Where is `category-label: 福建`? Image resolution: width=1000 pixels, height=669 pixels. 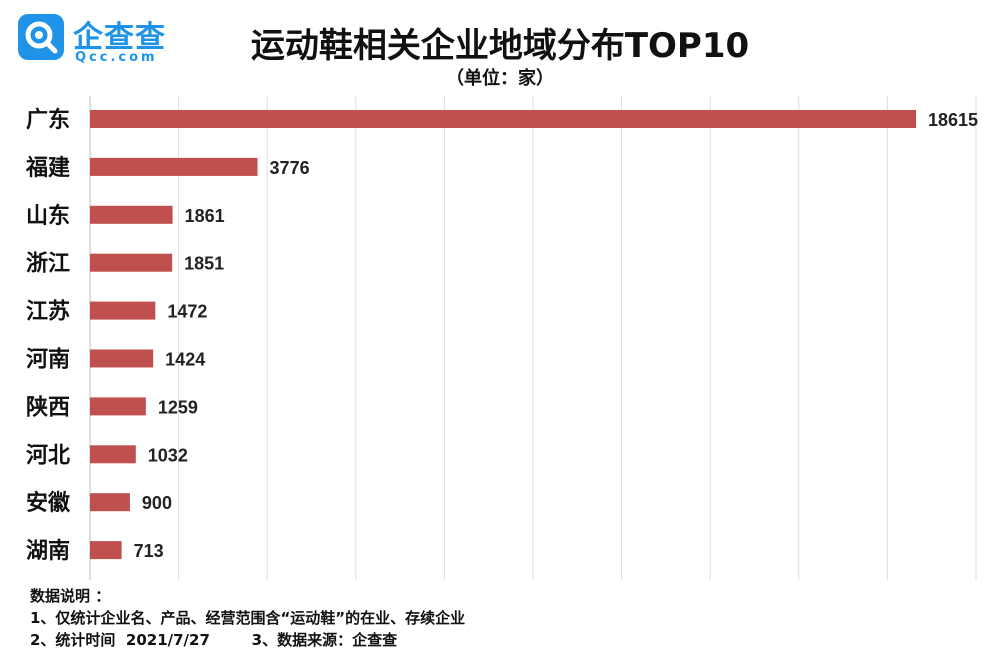
category-label: 福建 is located at coordinates (47, 168).